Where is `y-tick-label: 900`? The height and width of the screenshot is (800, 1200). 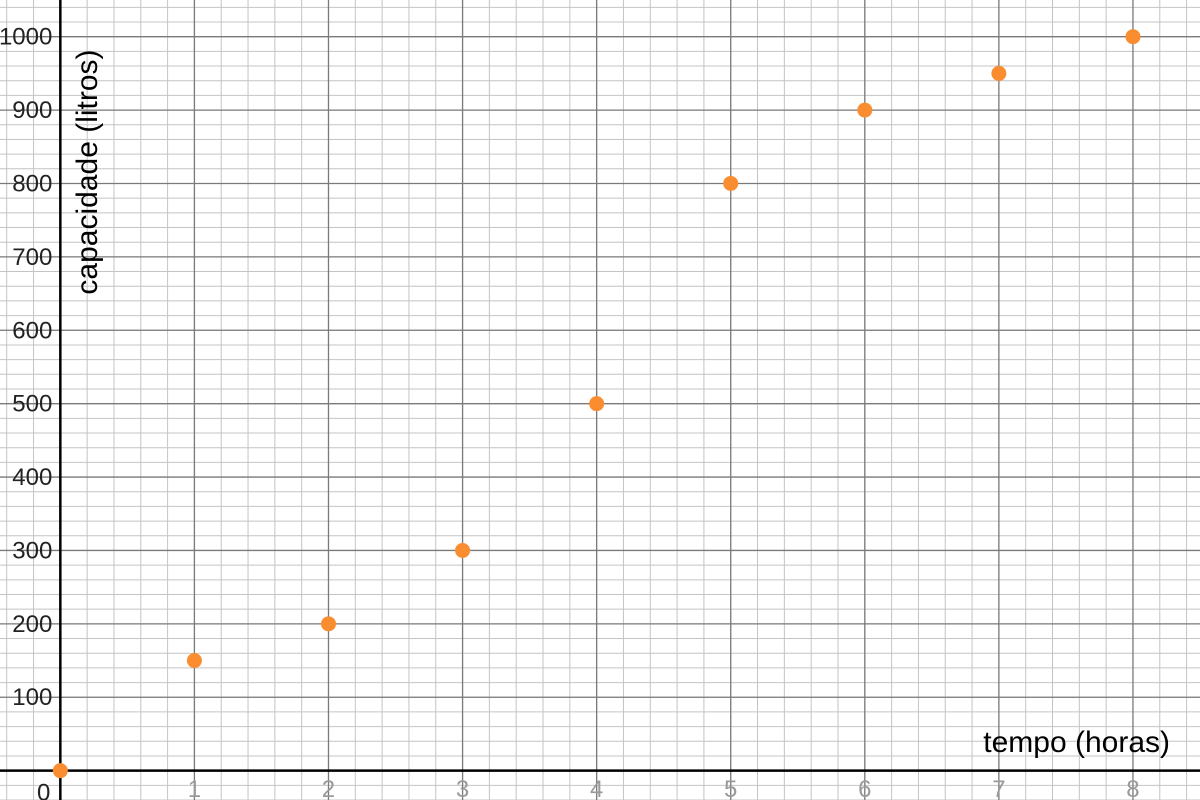
y-tick-label: 900 is located at coordinates (32, 110).